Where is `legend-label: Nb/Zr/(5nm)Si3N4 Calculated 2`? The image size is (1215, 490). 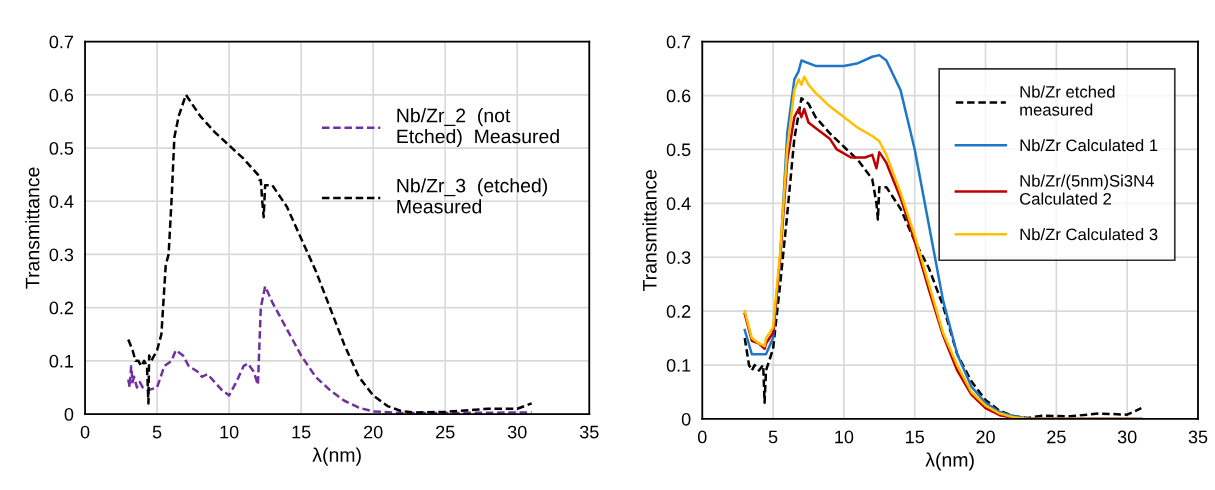 legend-label: Nb/Zr/(5nm)Si3N4 Calculated 2 is located at coordinates (1087, 189).